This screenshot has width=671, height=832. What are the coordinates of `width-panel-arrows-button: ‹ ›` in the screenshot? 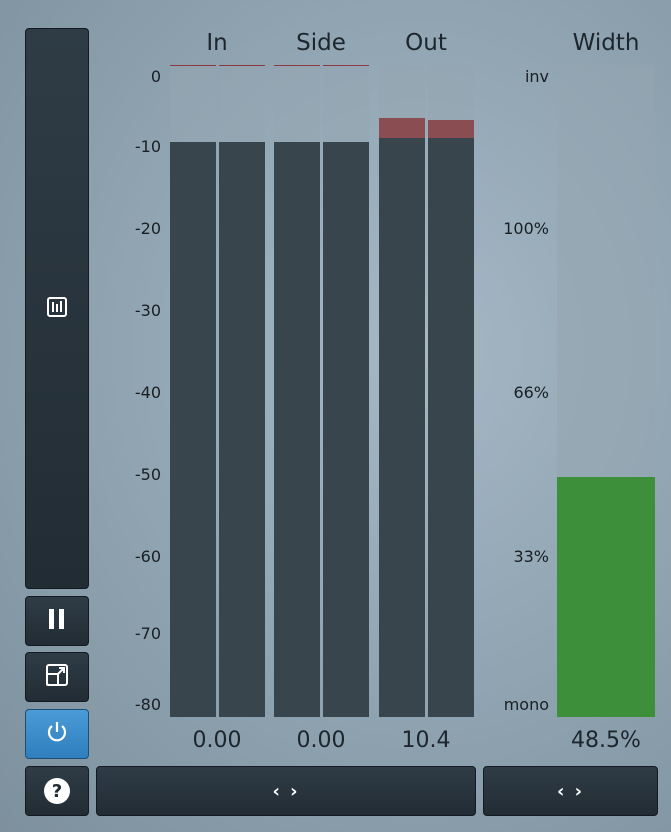 It's located at (570, 791).